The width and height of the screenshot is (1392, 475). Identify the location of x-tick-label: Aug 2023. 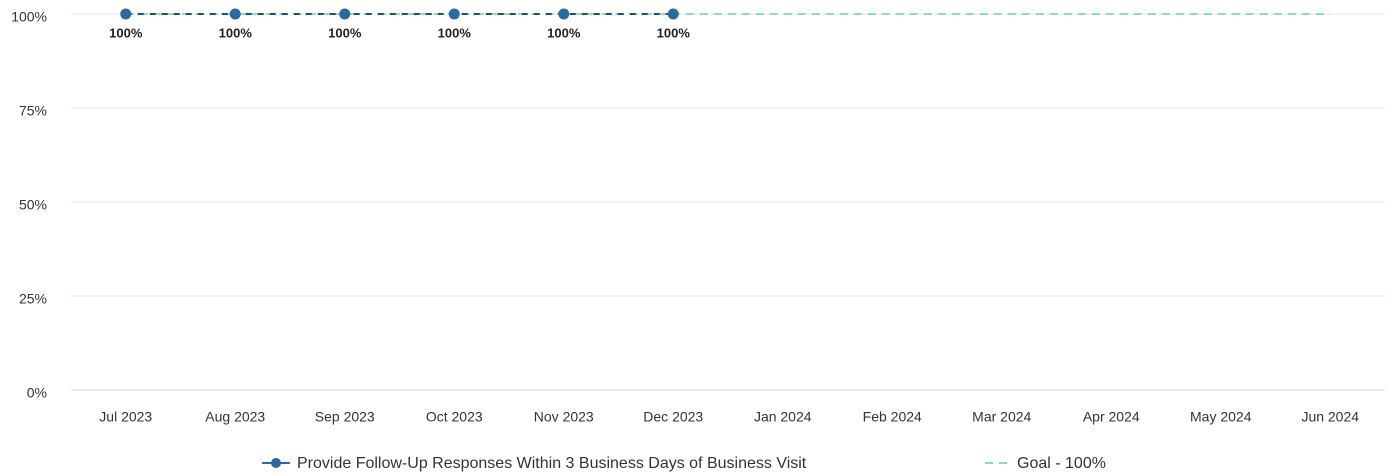
(235, 417).